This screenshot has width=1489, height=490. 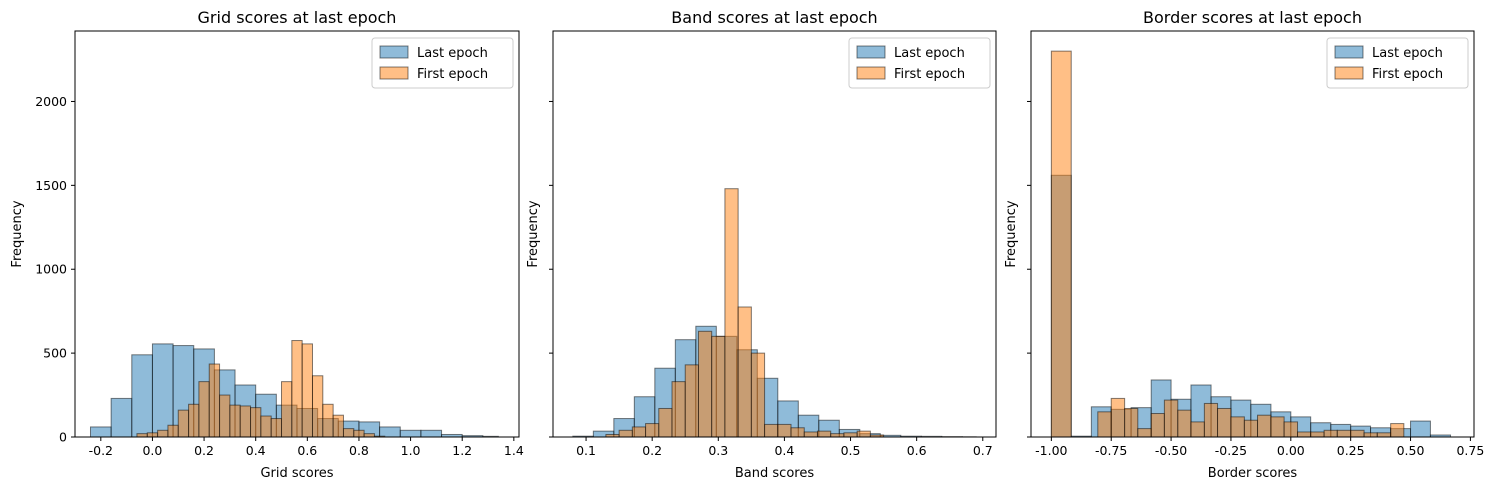 I want to click on x-tick-label: 1.4, so click(x=514, y=450).